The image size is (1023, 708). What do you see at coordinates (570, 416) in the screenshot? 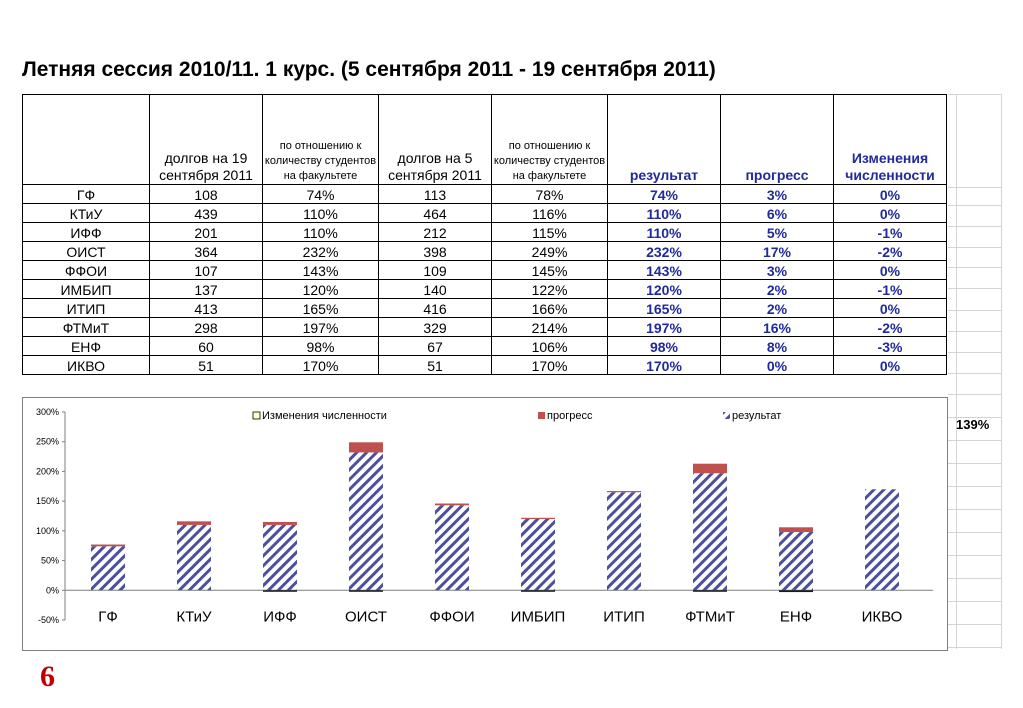
I see `legend-label: прогресс` at bounding box center [570, 416].